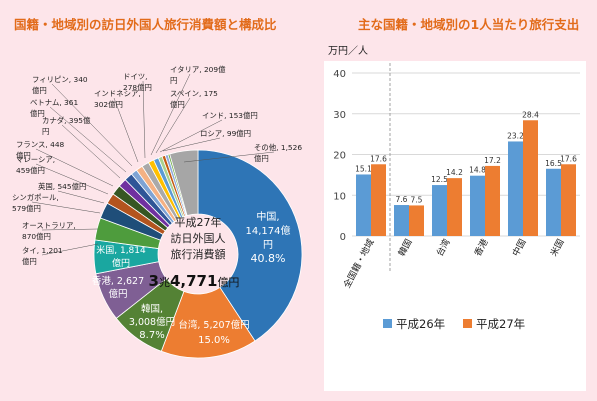  What do you see at coordinates (230, 115) in the screenshot?
I see `pie-outside-label: インド, 153億円` at bounding box center [230, 115].